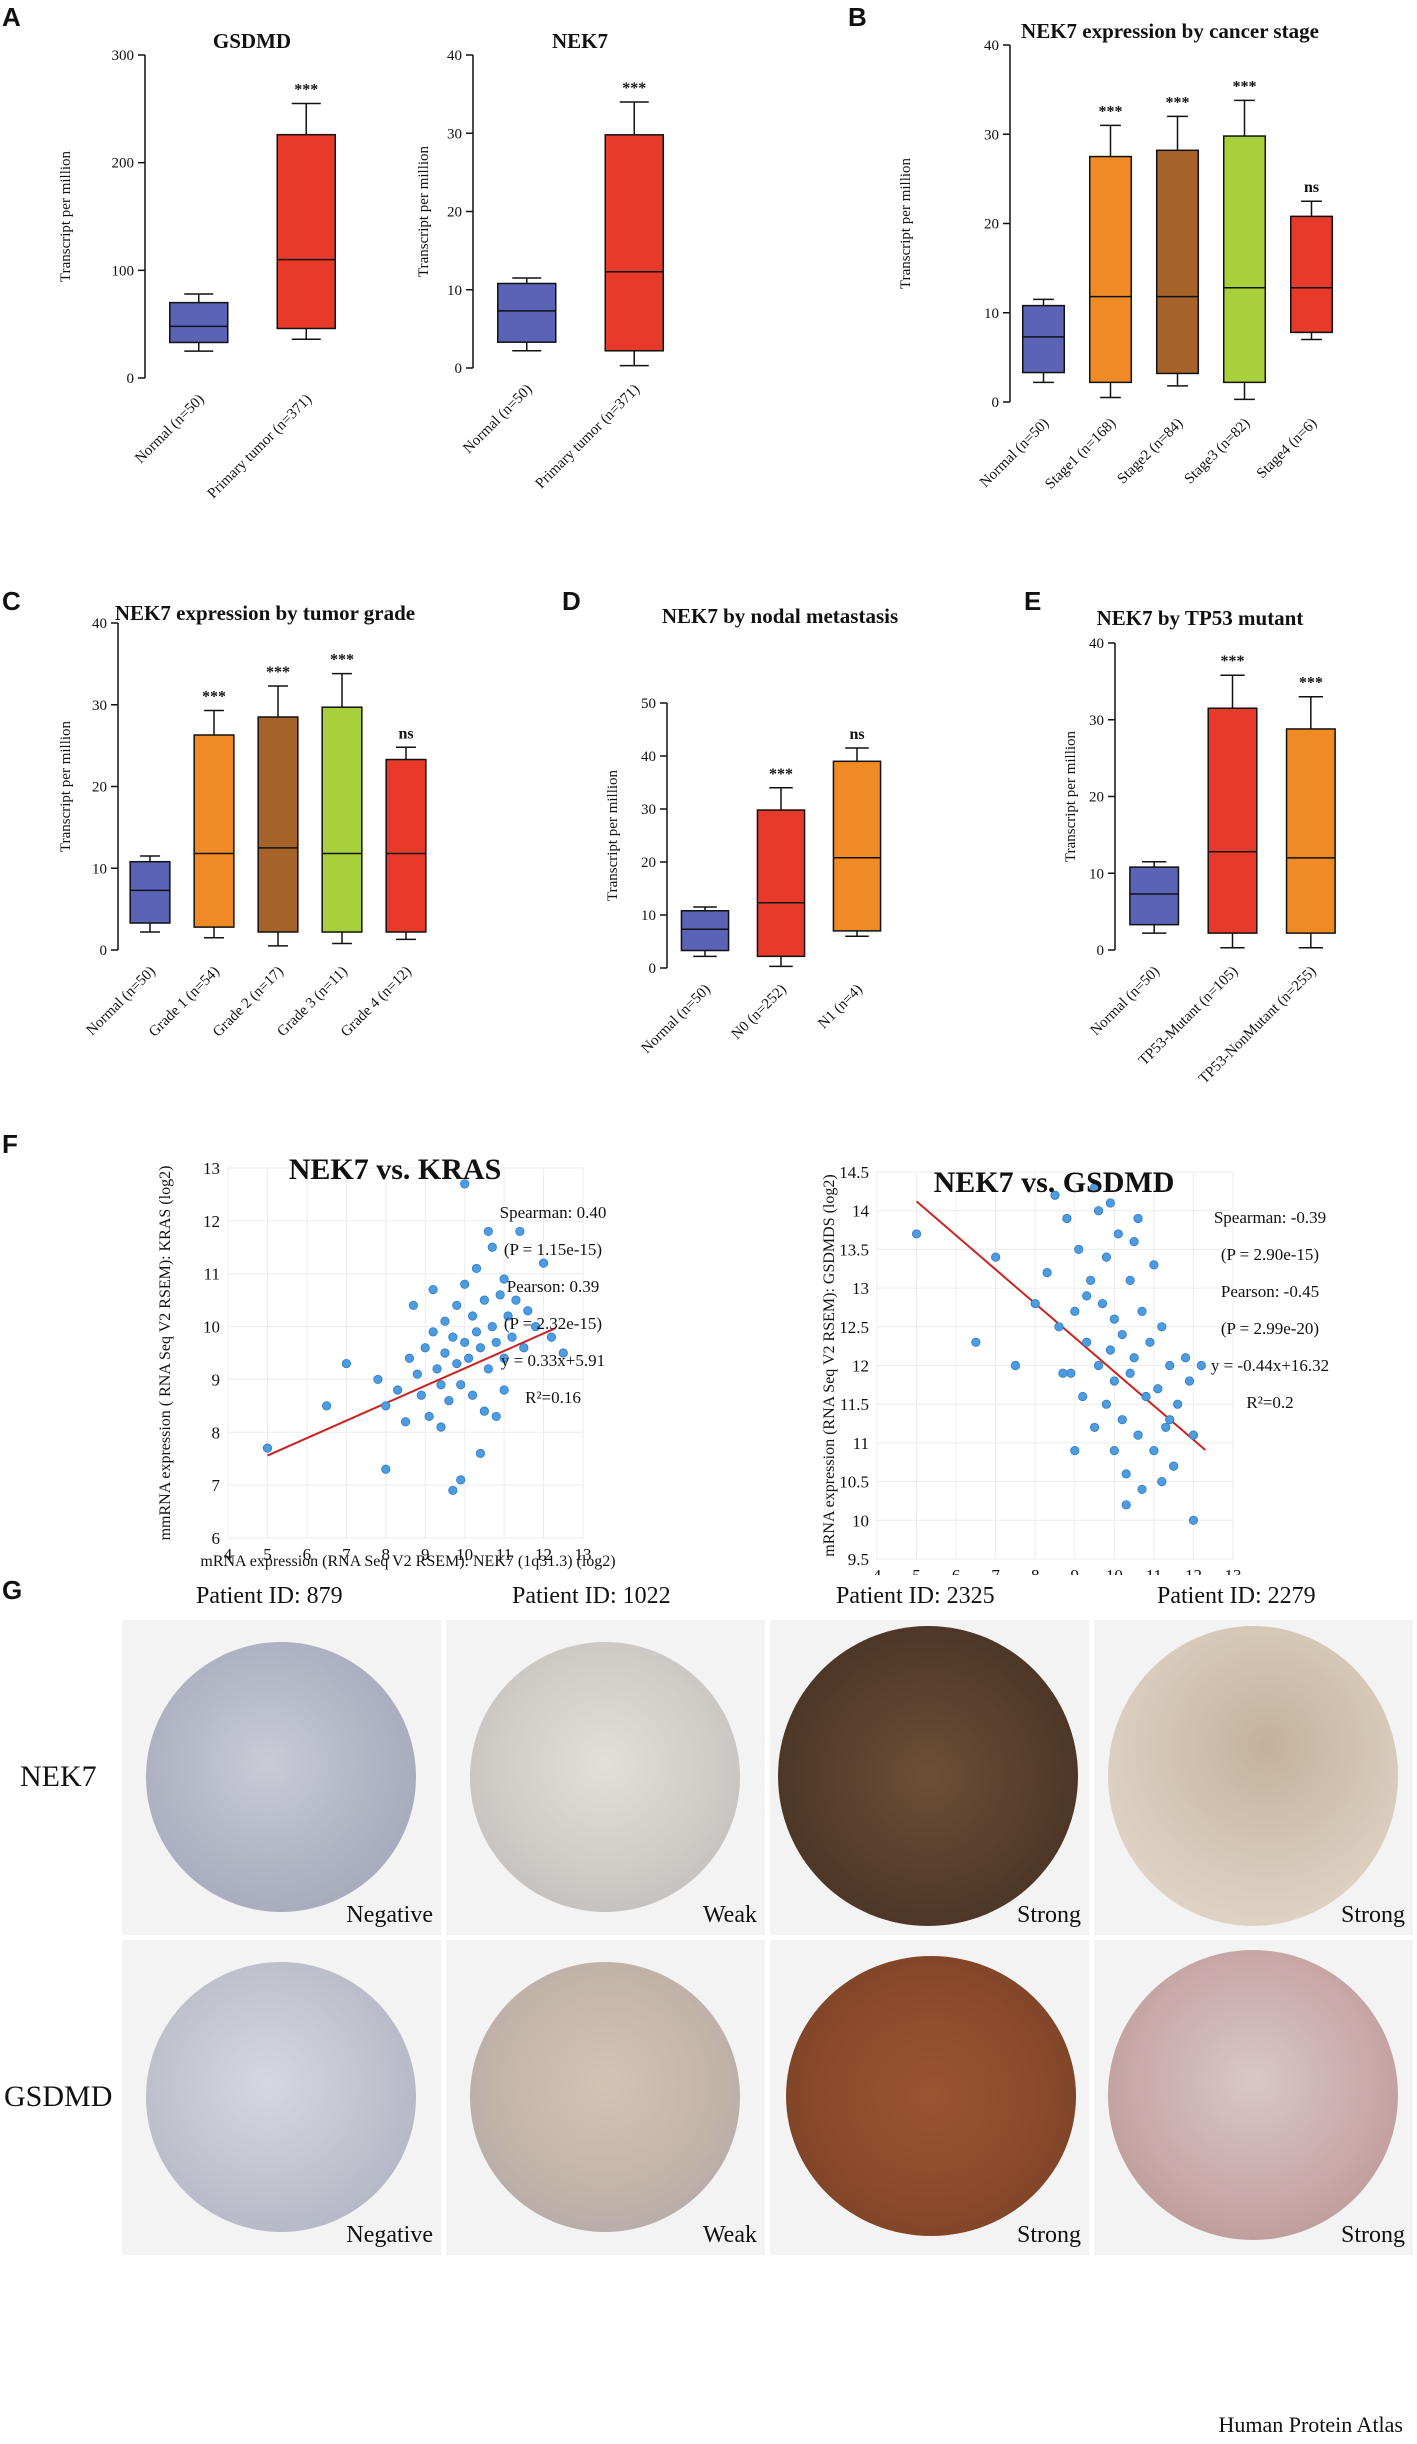 This screenshot has width=1417, height=2444. Describe the element at coordinates (553, 1360) in the screenshot. I see `stat-line: y = 0.33x+5.91` at that location.